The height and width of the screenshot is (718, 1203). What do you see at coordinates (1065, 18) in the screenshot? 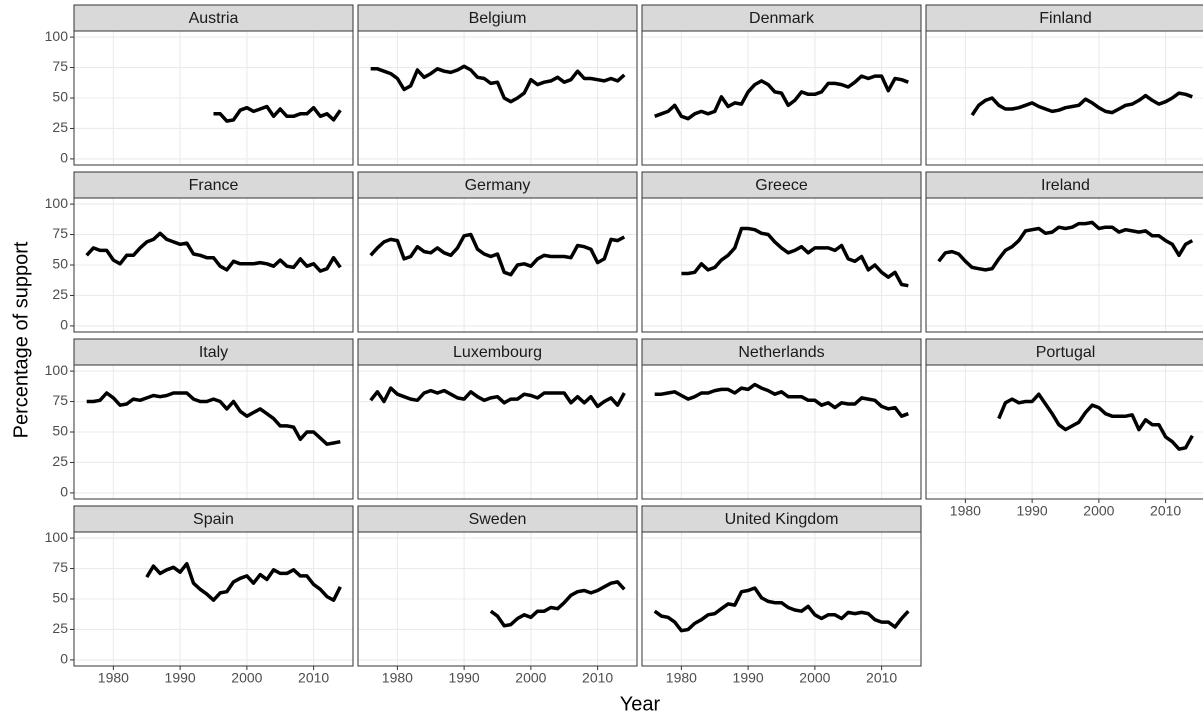
I see `panel-title: Finland` at bounding box center [1065, 18].